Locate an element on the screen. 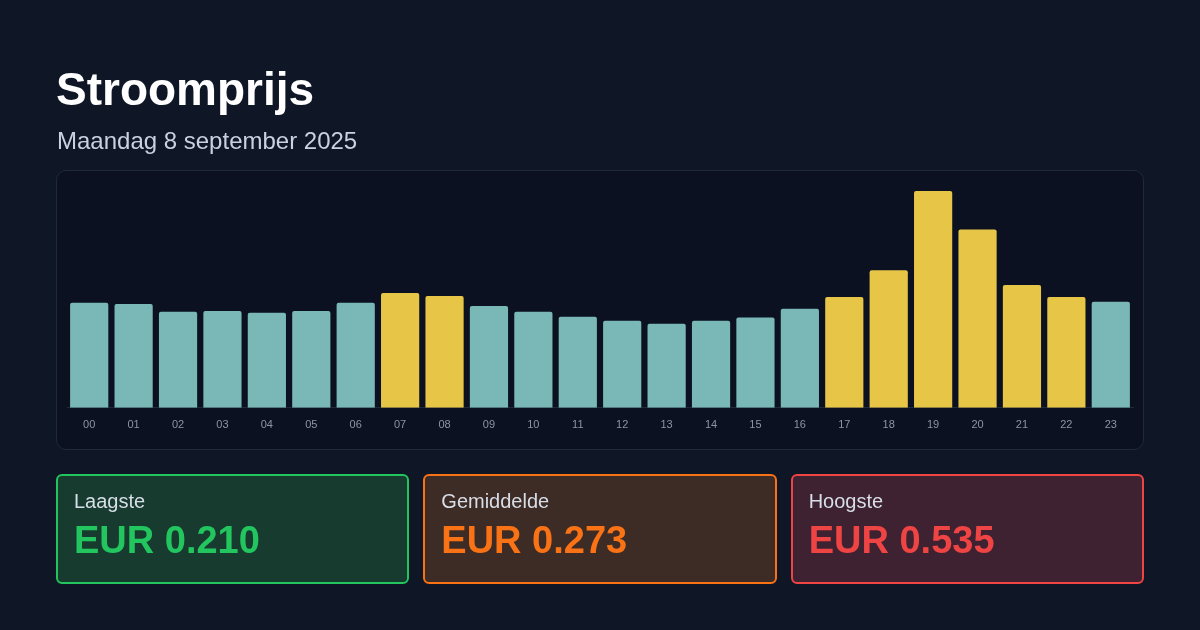 This screenshot has width=1200, height=630. text: Hoogste is located at coordinates (846, 501).